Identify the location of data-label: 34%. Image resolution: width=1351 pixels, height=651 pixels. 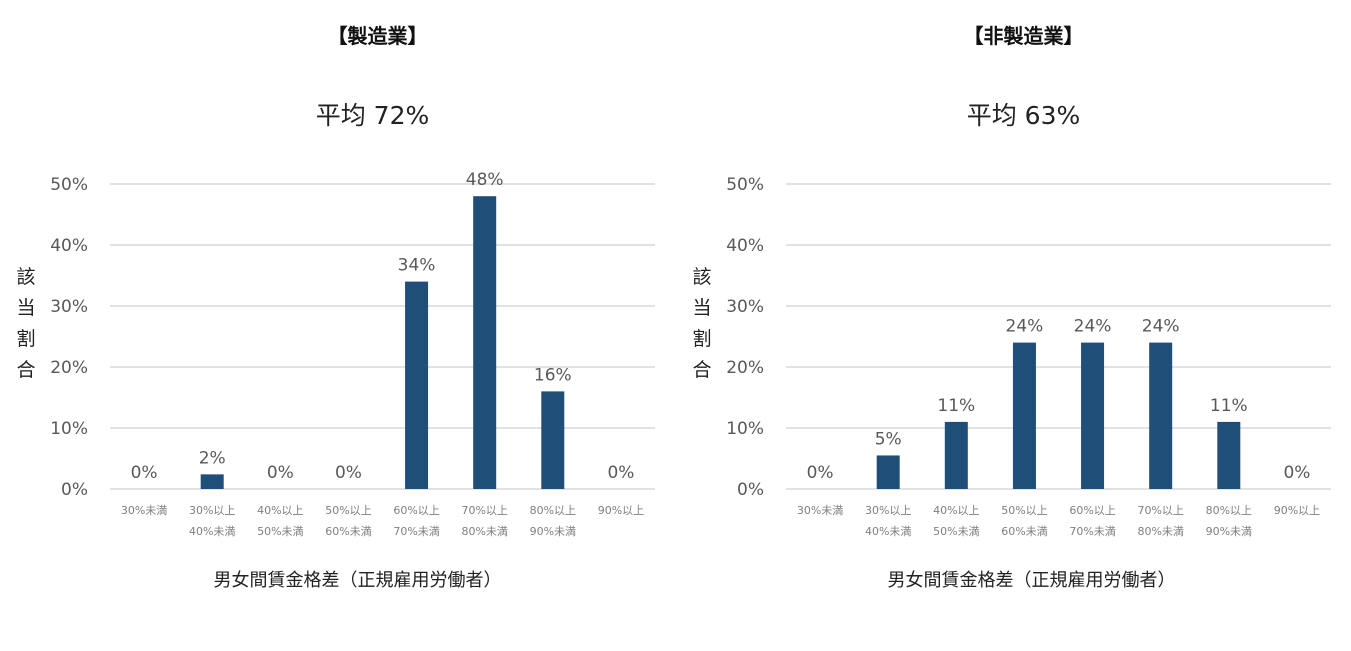
(417, 266).